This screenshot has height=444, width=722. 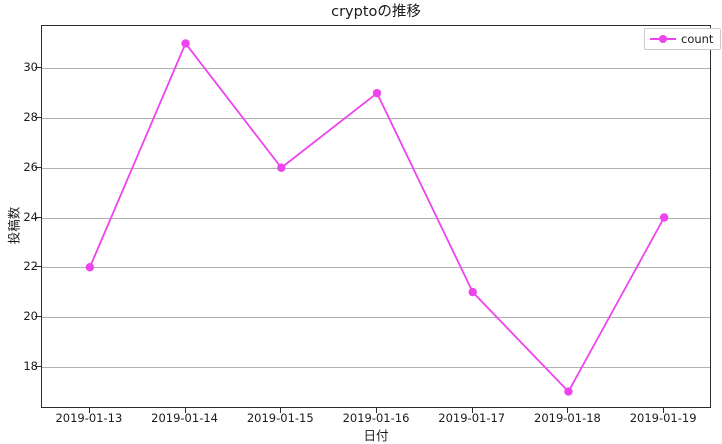 What do you see at coordinates (89, 418) in the screenshot?
I see `x-tick-label: 2019-01-13` at bounding box center [89, 418].